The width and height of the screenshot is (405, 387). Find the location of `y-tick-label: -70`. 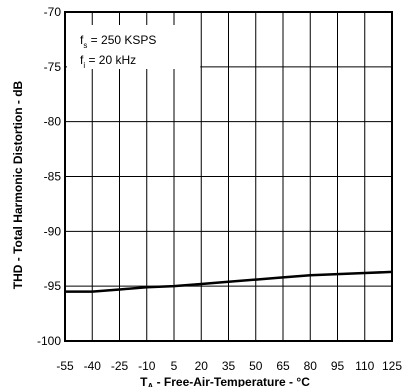

y-tick-label: -70 is located at coordinates (53, 12).